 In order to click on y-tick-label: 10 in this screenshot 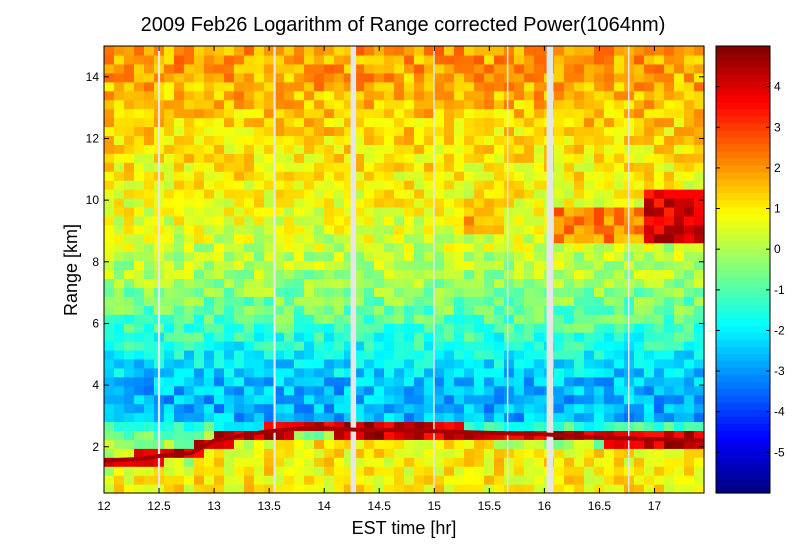, I will do `click(93, 200)`.